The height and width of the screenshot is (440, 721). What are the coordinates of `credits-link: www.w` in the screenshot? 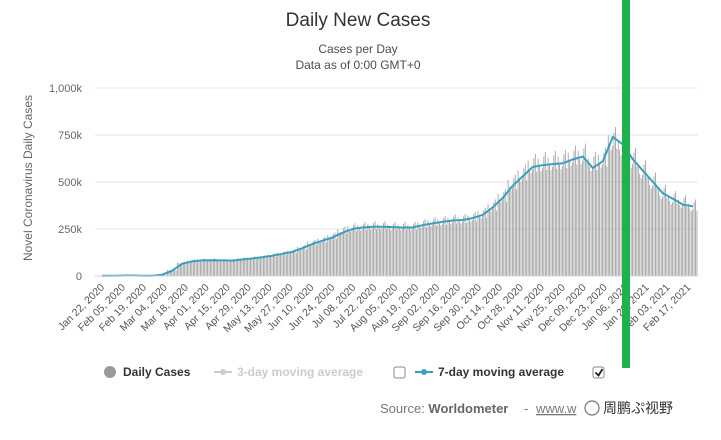 It's located at (556, 408).